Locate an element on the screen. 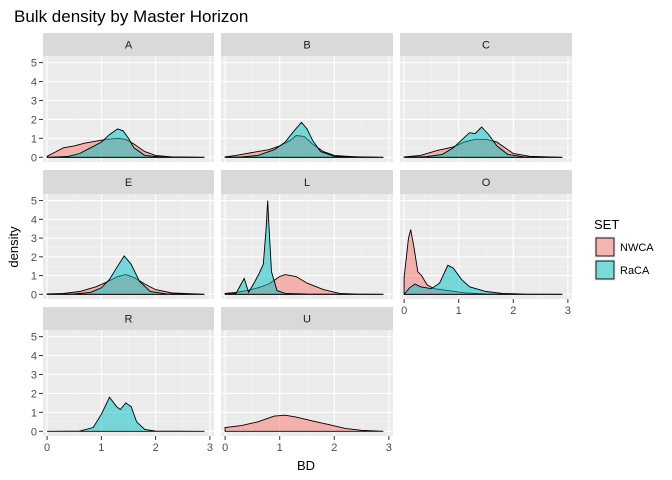 The height and width of the screenshot is (480, 672). legend-label: NWCA is located at coordinates (637, 248).